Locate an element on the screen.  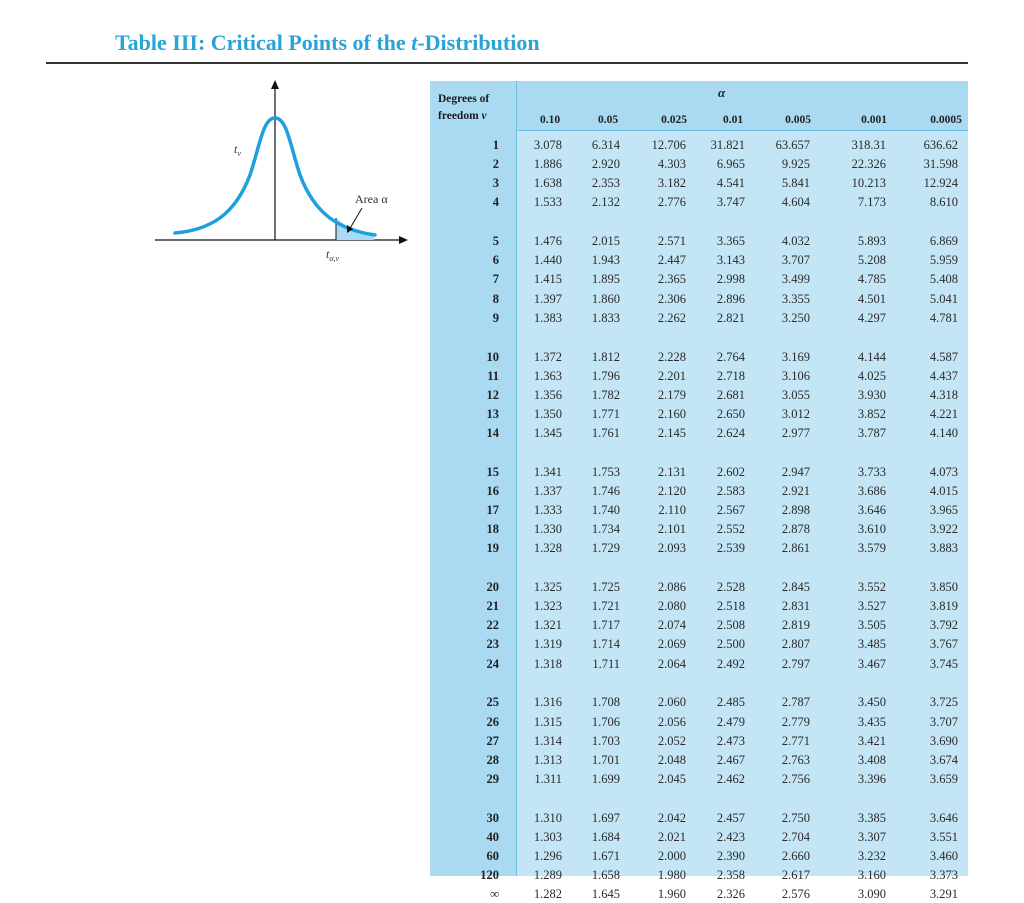
value-cell: 2.045 is located at coordinates (671, 778).